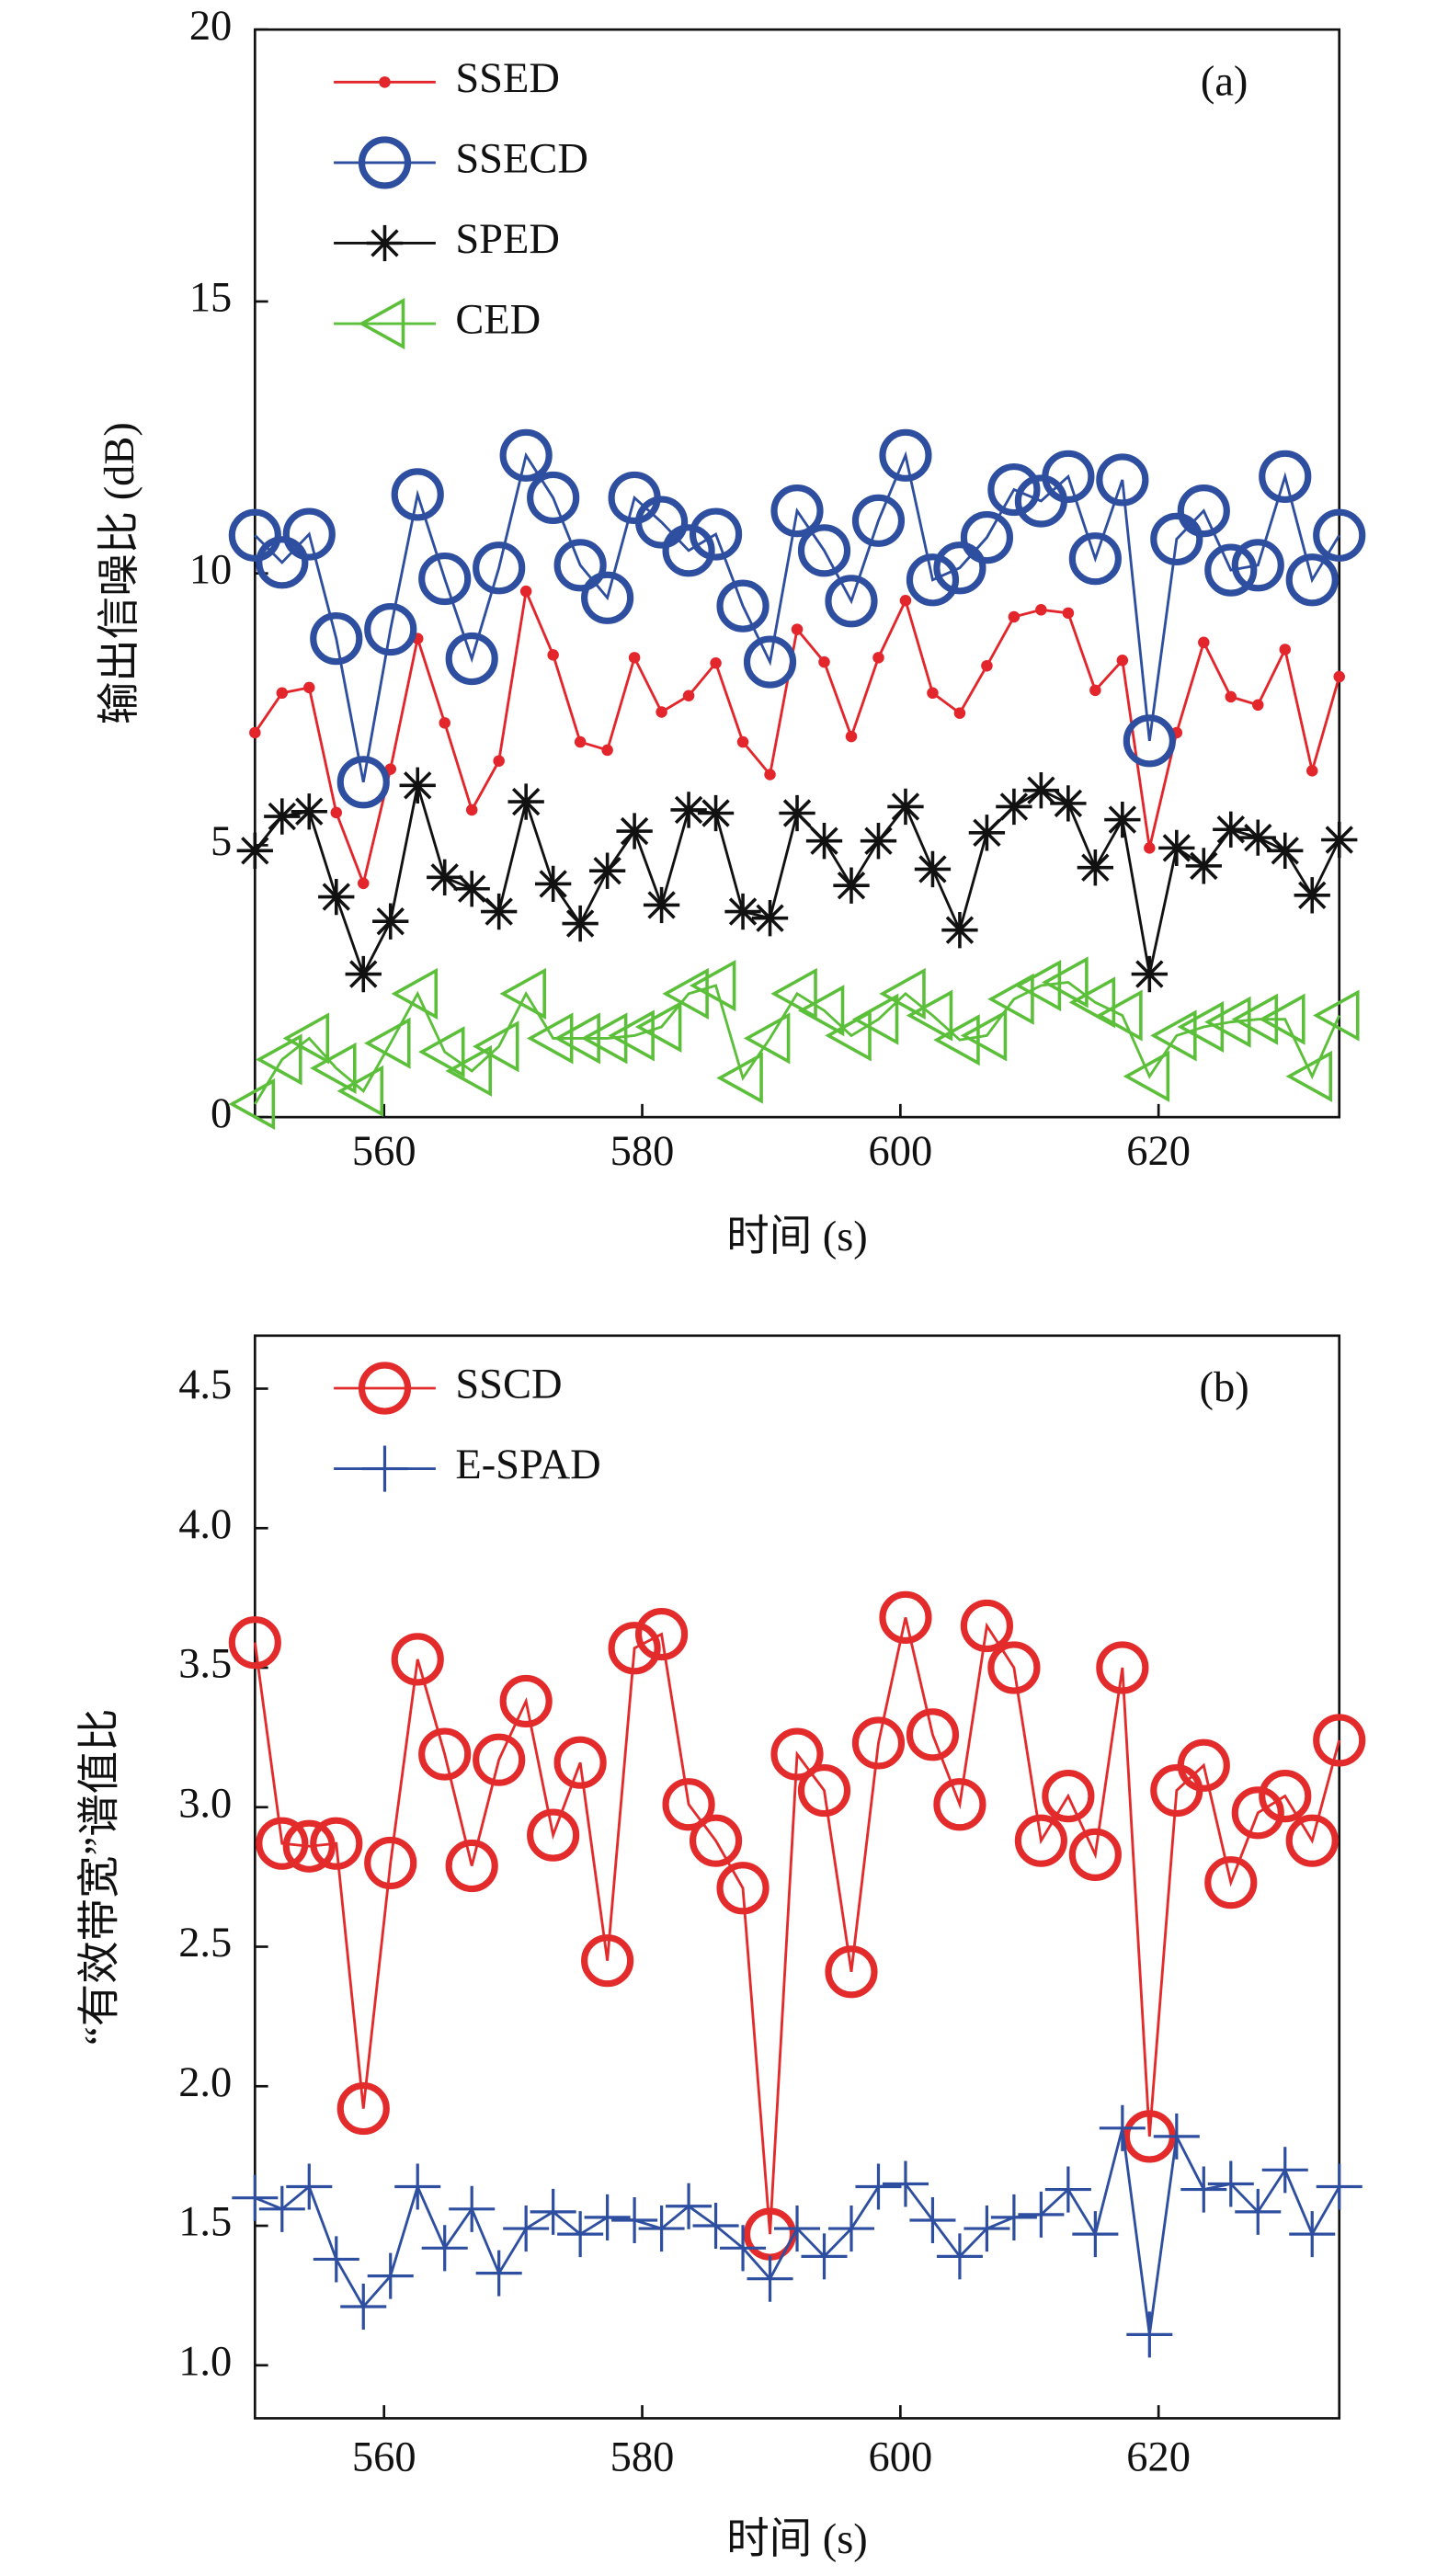 Image resolution: width=1448 pixels, height=2576 pixels. I want to click on x-tick-label: 560, so click(384, 1151).